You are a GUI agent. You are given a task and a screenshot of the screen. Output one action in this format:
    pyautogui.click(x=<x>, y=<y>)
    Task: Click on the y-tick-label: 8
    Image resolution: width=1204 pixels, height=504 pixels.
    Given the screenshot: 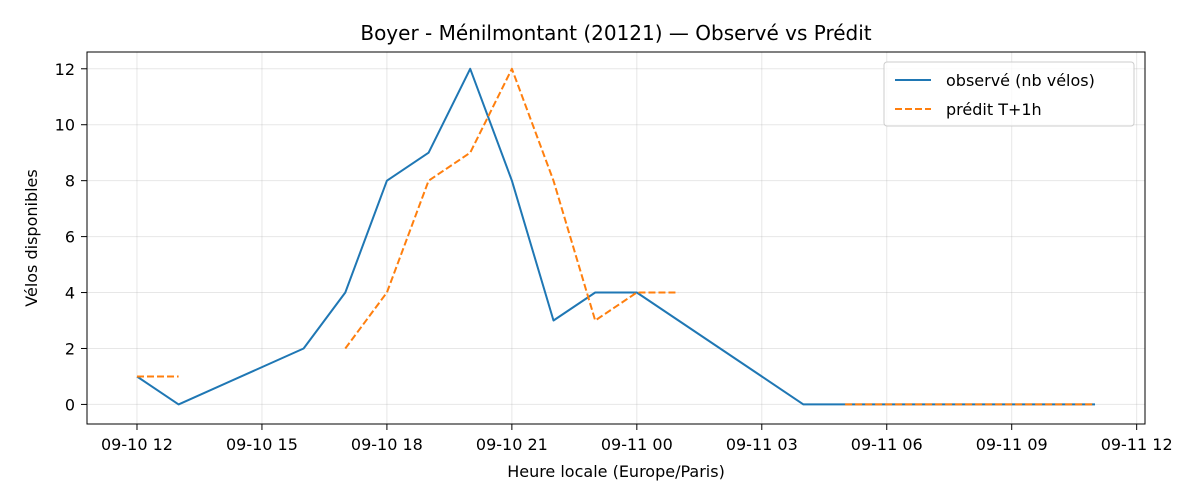 What is the action you would take?
    pyautogui.click(x=70, y=181)
    